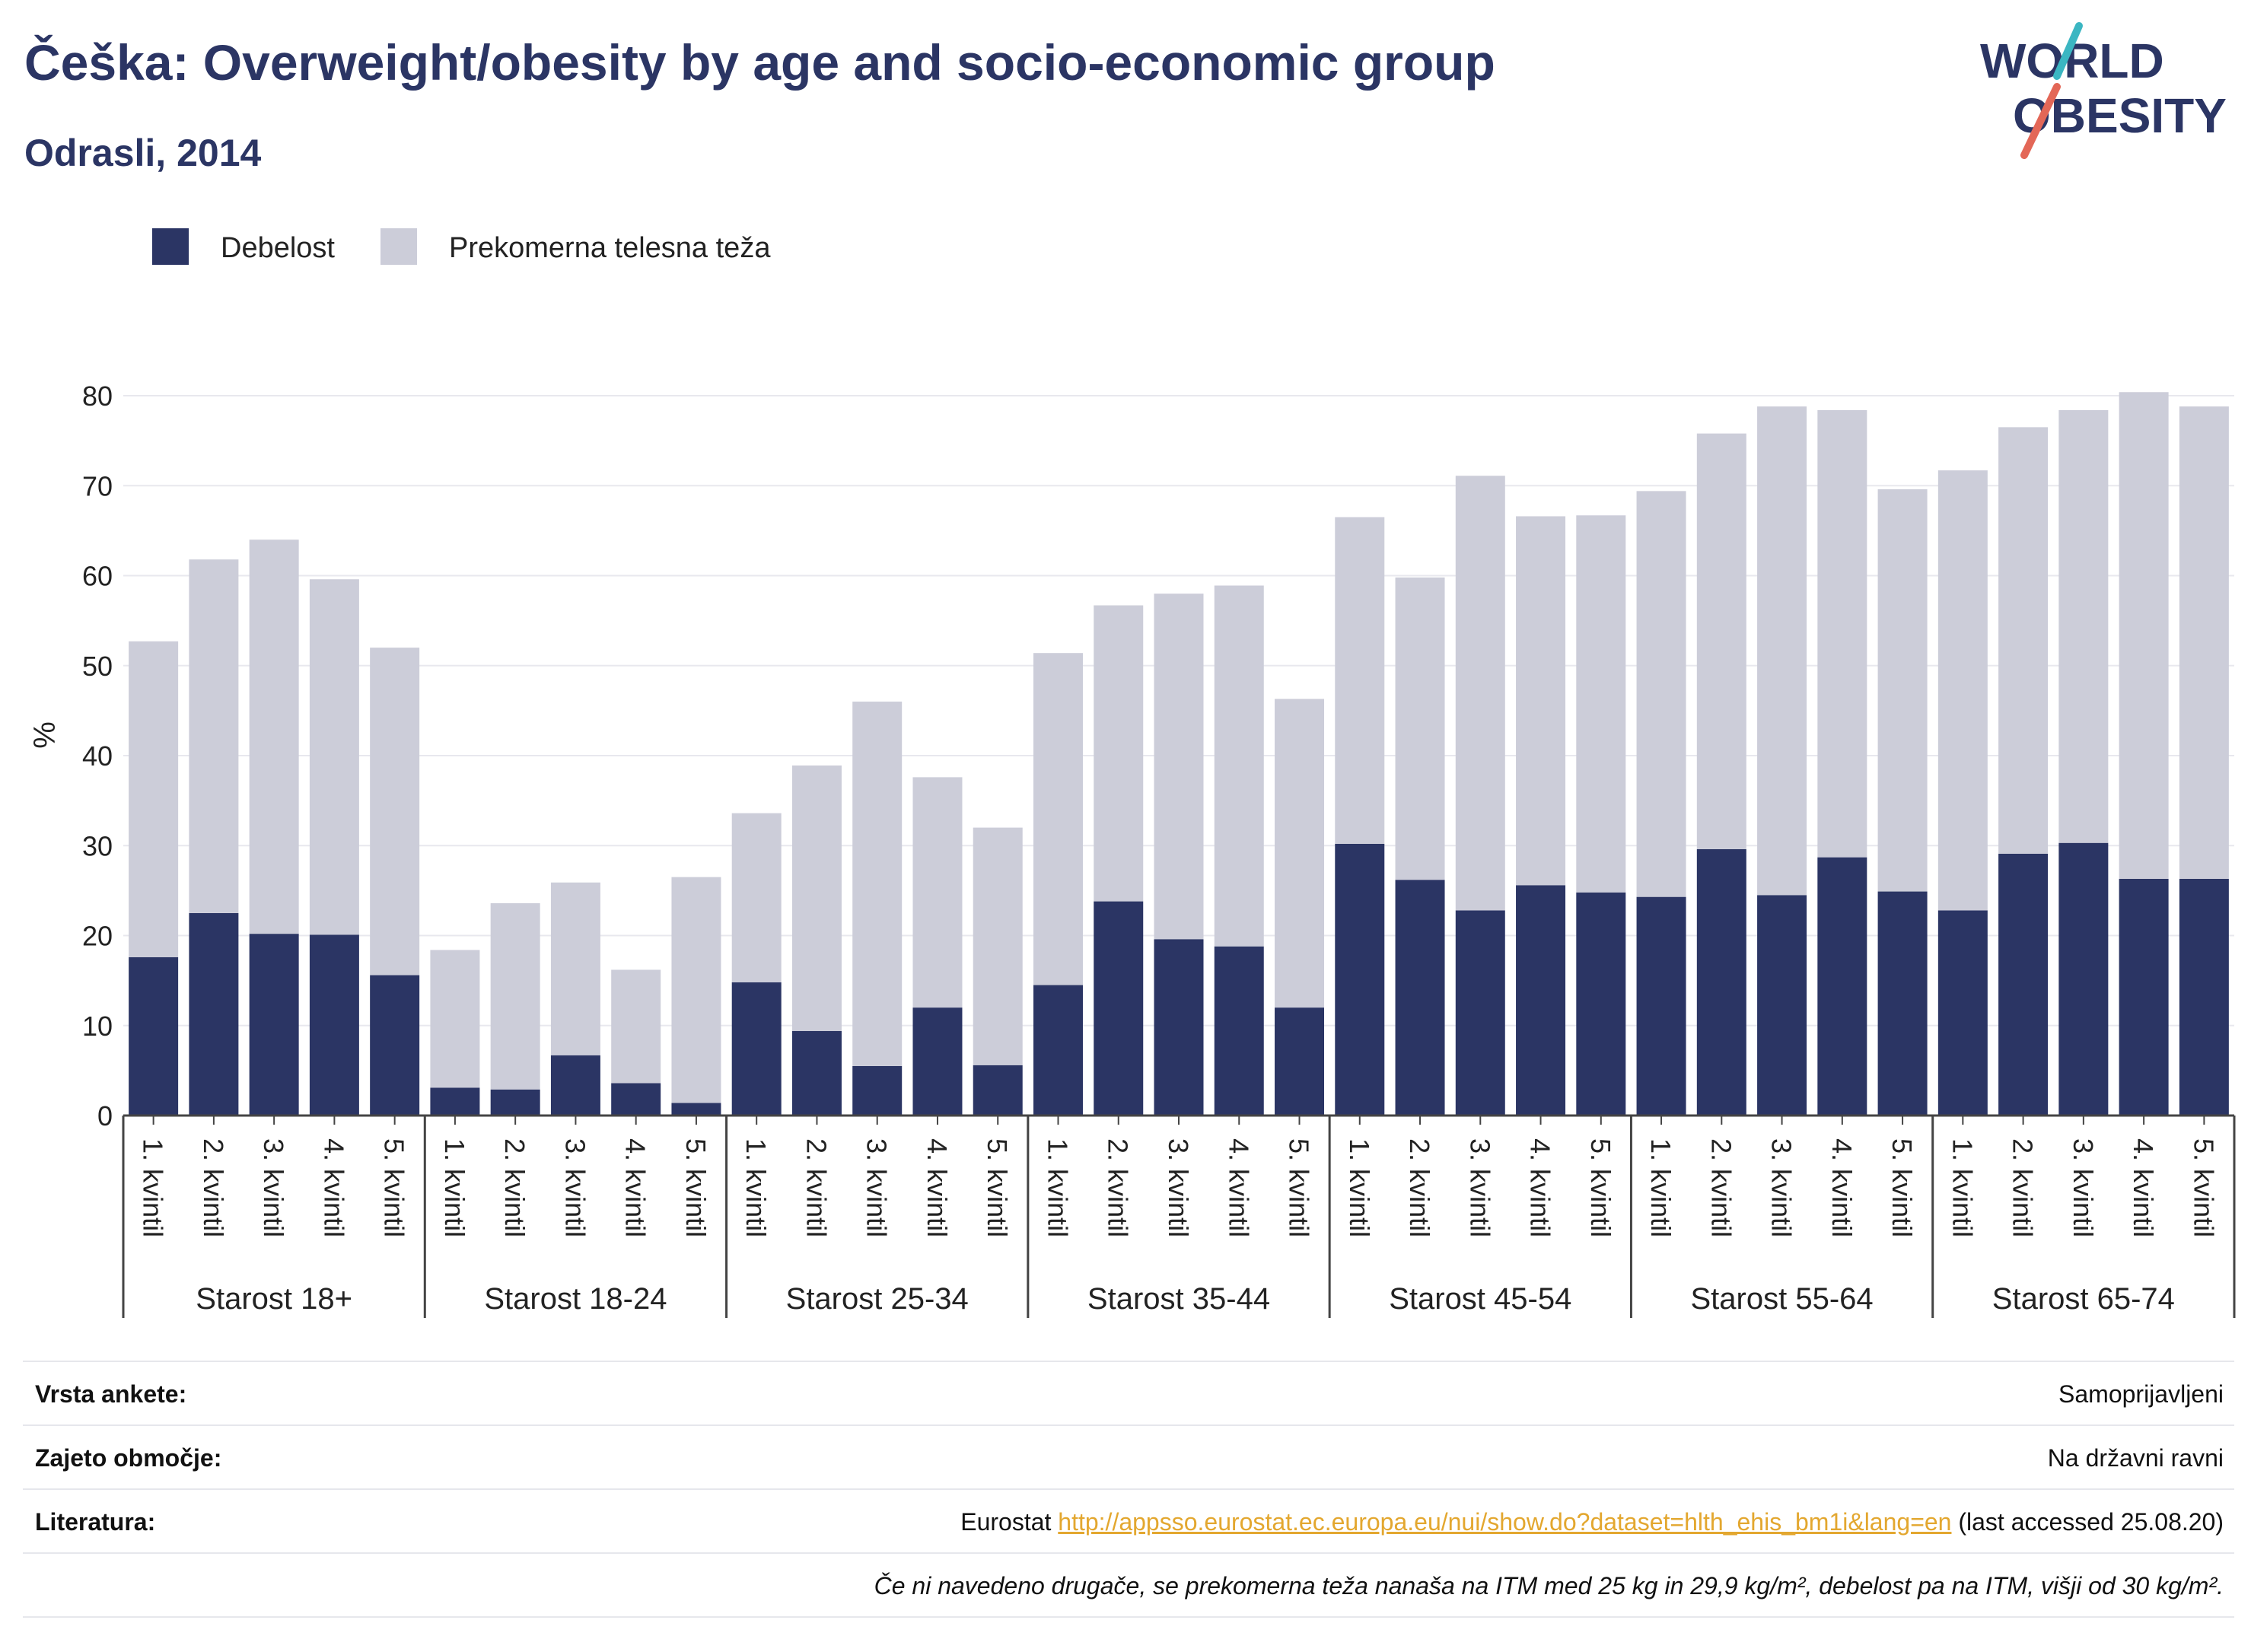  I want to click on y-tick-label: 60, so click(97, 576).